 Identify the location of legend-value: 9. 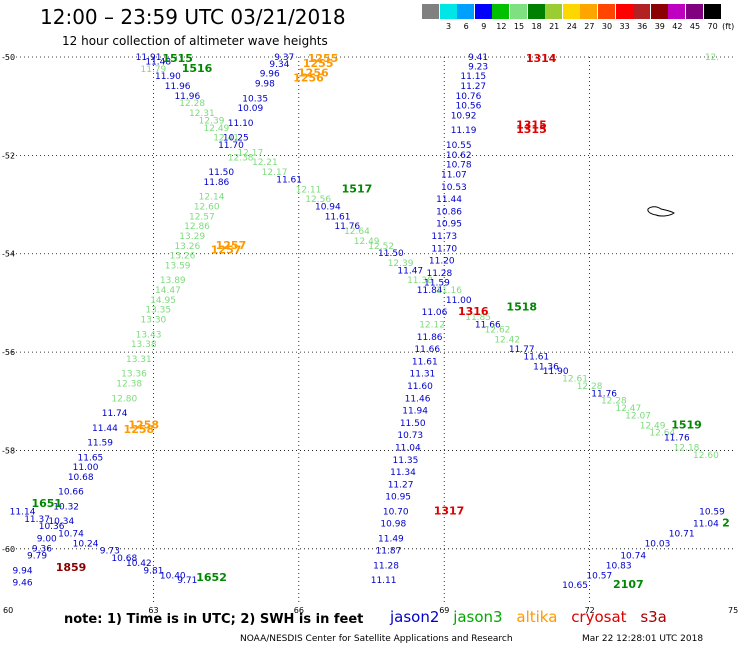
(484, 26).